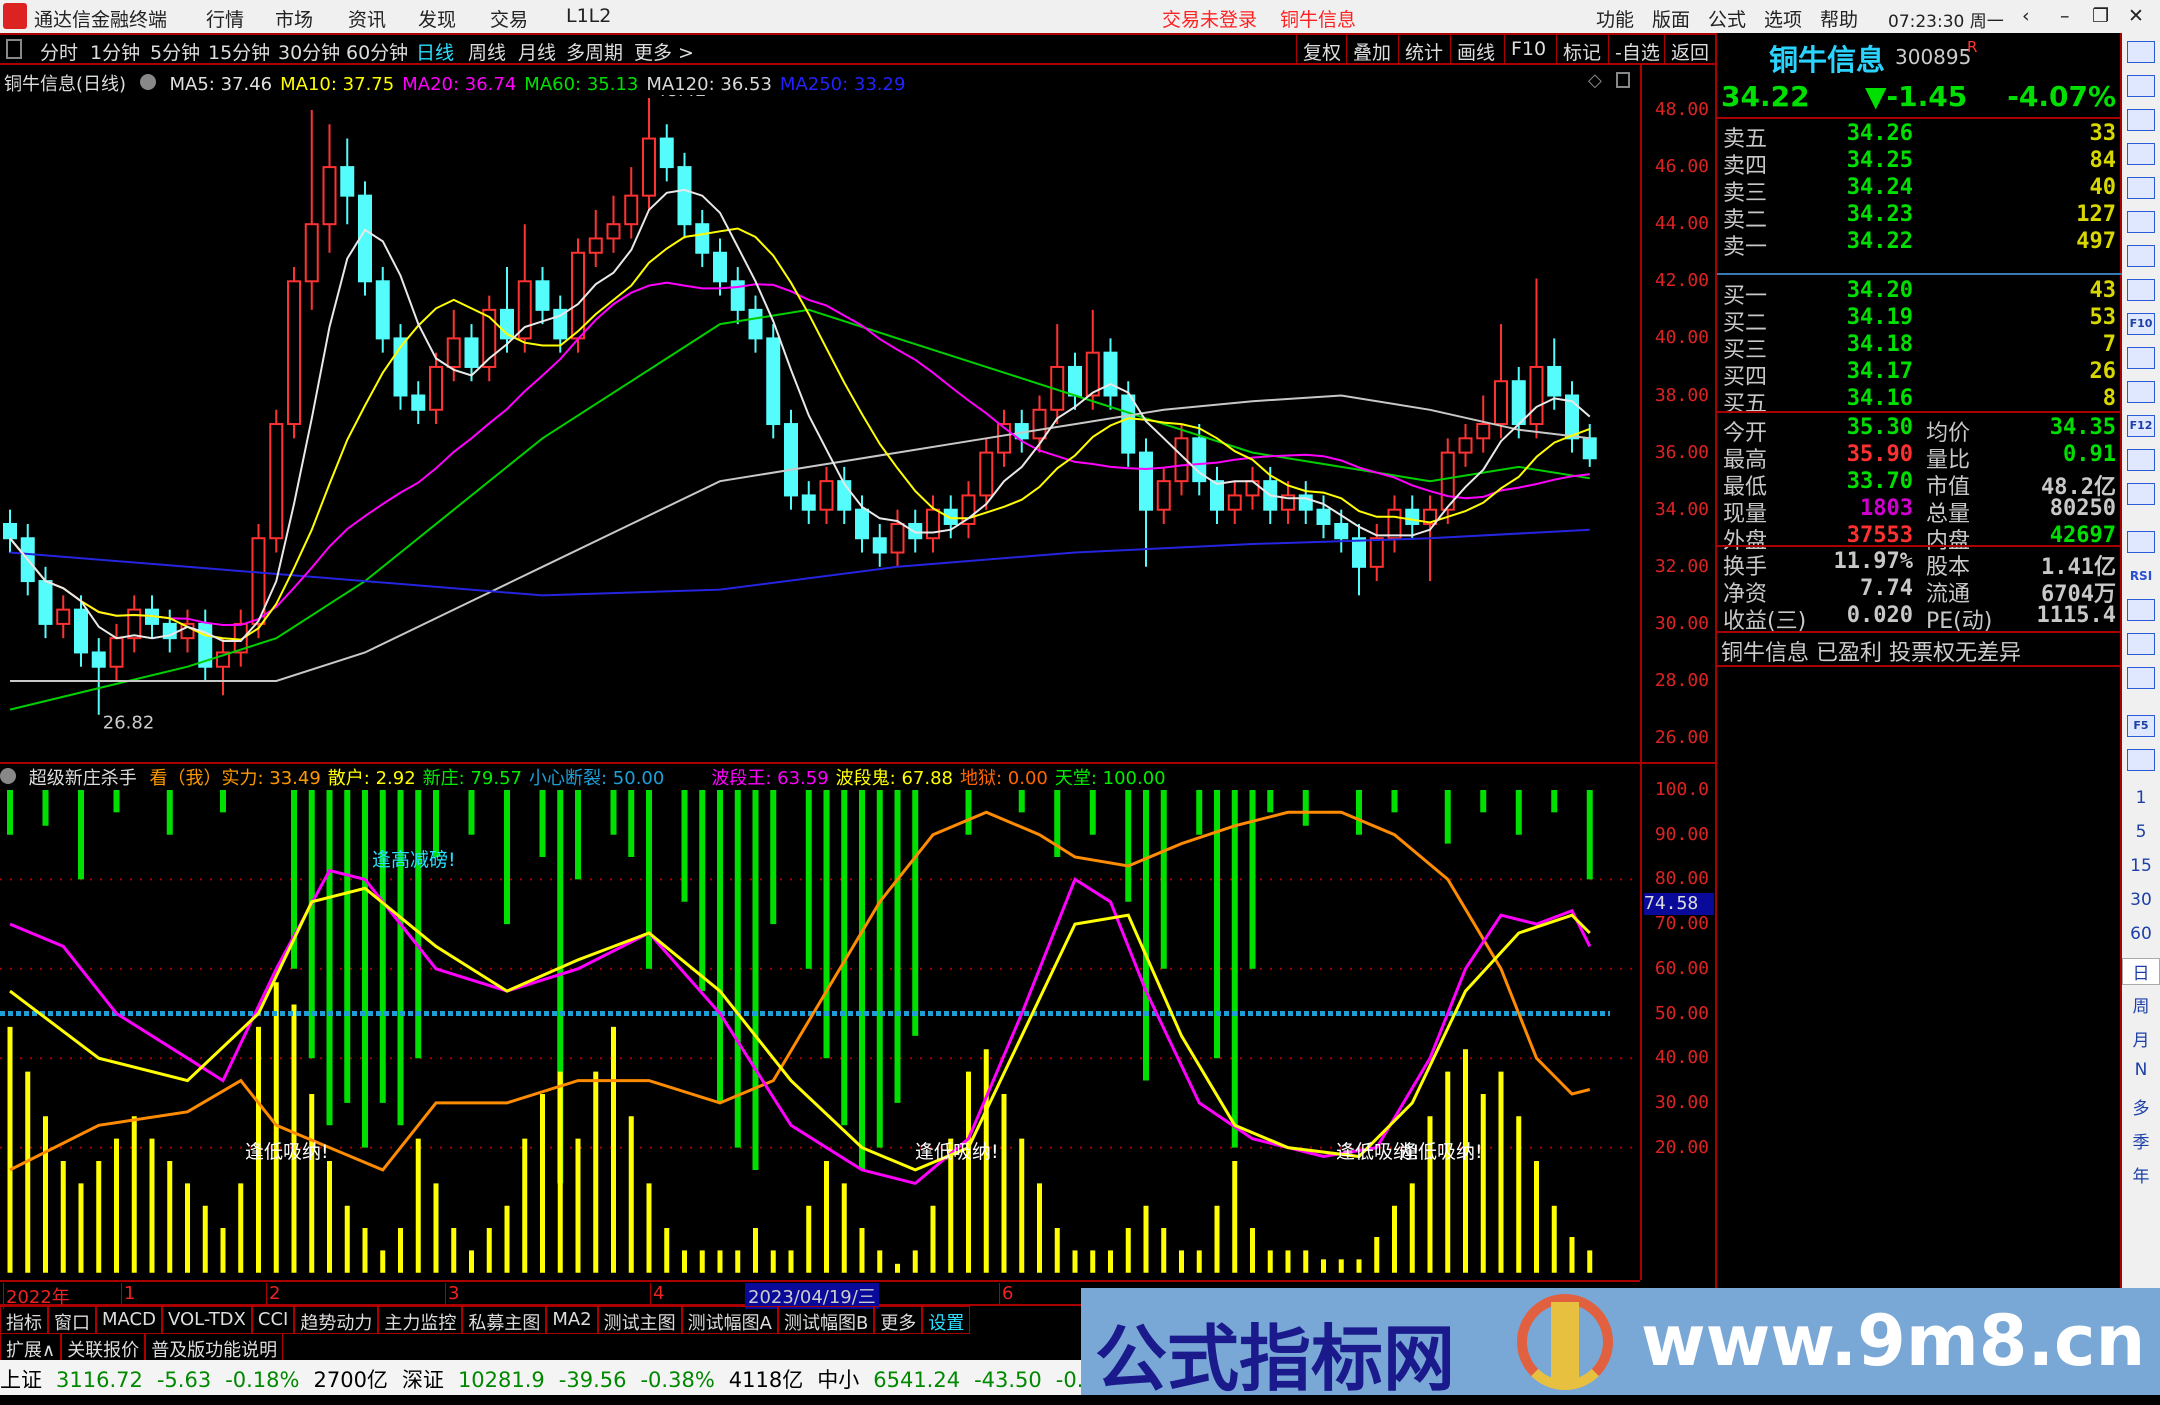  Describe the element at coordinates (309, 53) in the screenshot. I see `tab-period-4: 30分钟` at that location.